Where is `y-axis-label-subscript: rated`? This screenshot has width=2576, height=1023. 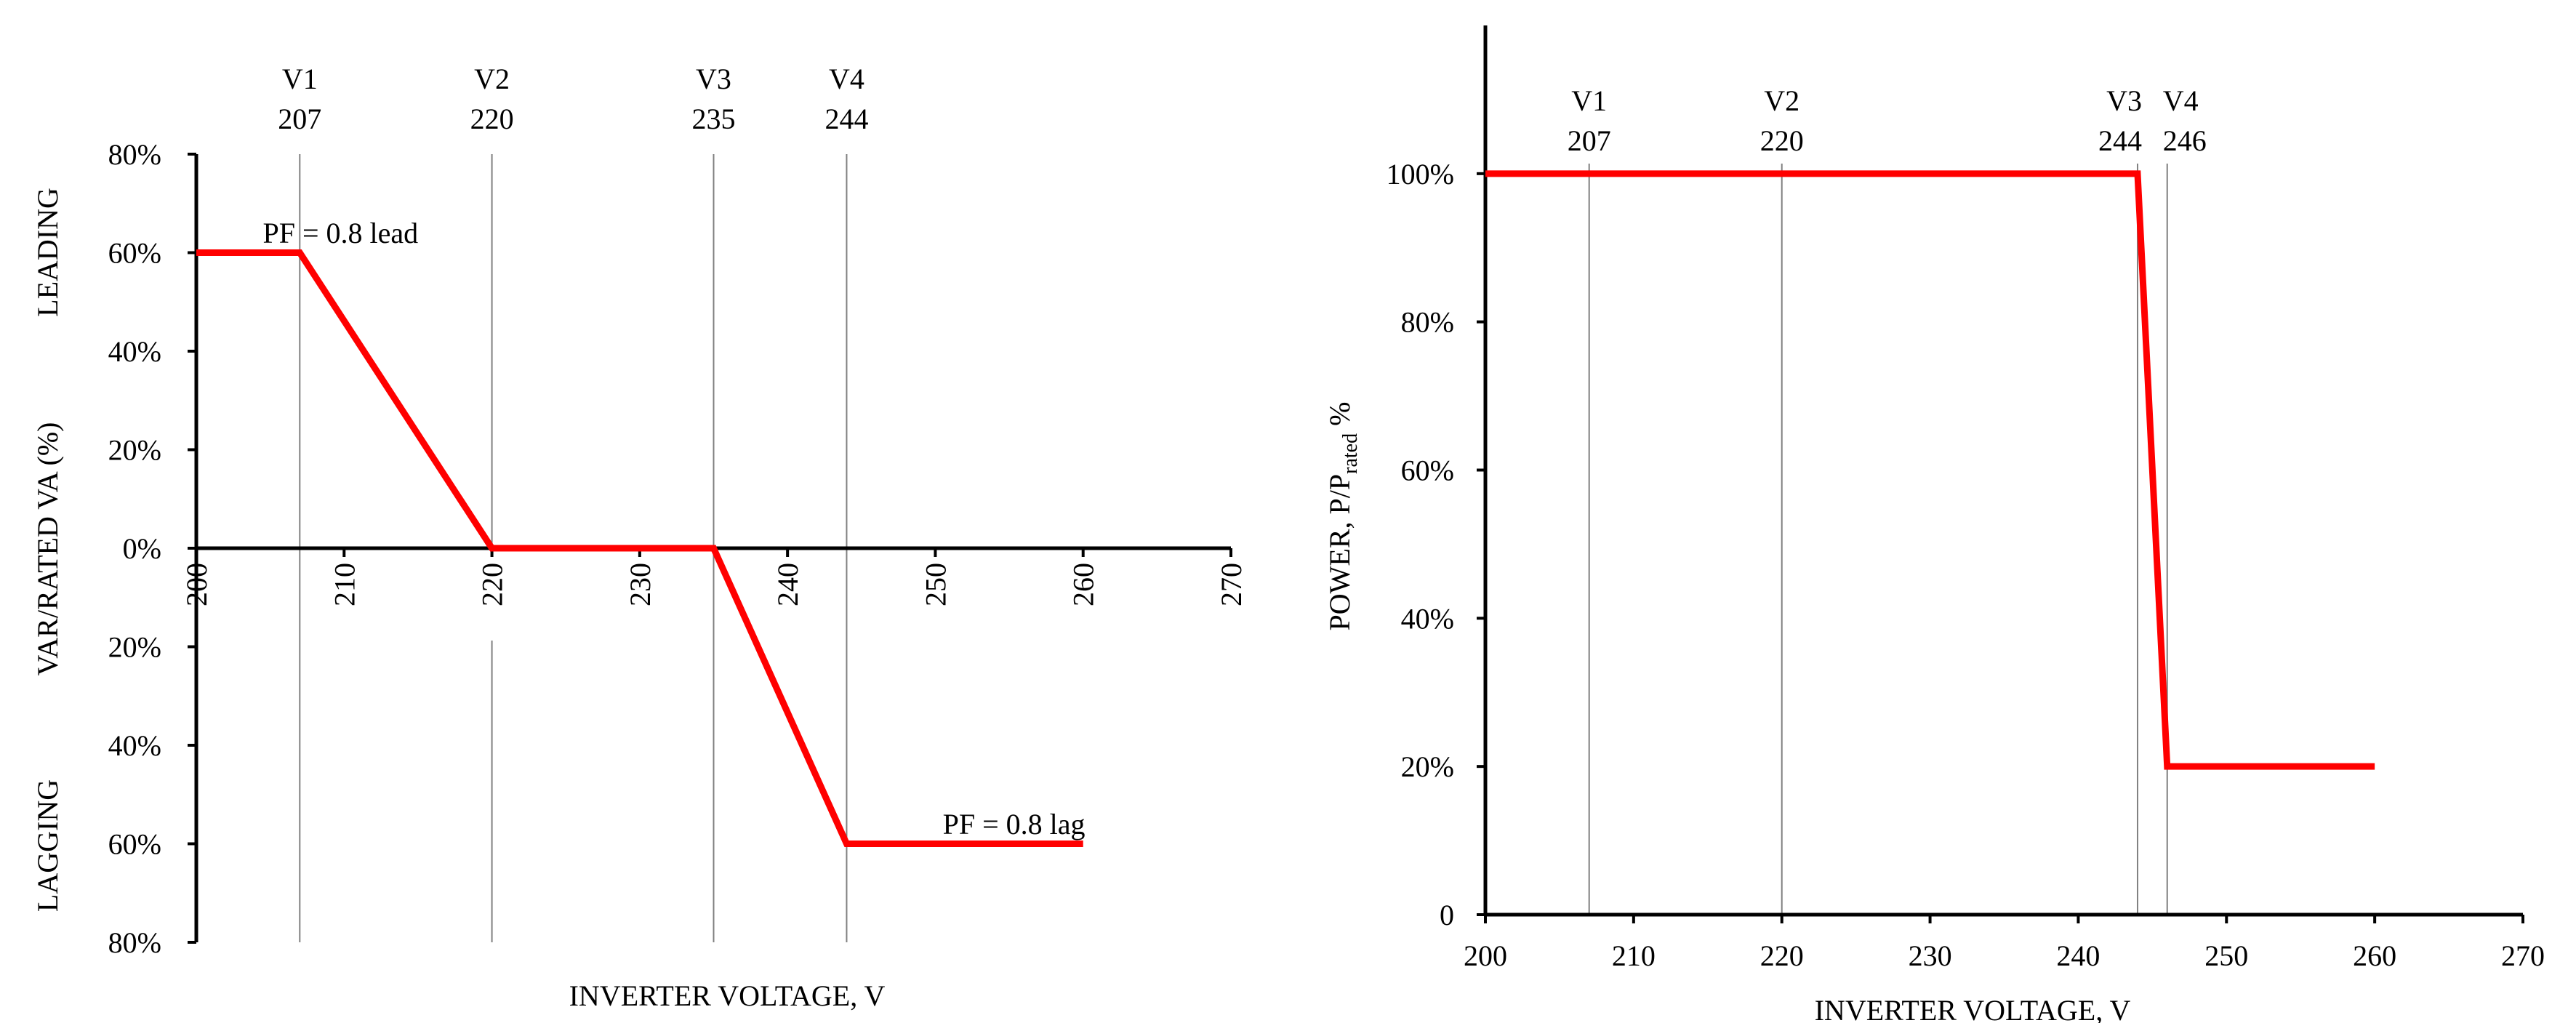
y-axis-label-subscript: rated is located at coordinates (1350, 453).